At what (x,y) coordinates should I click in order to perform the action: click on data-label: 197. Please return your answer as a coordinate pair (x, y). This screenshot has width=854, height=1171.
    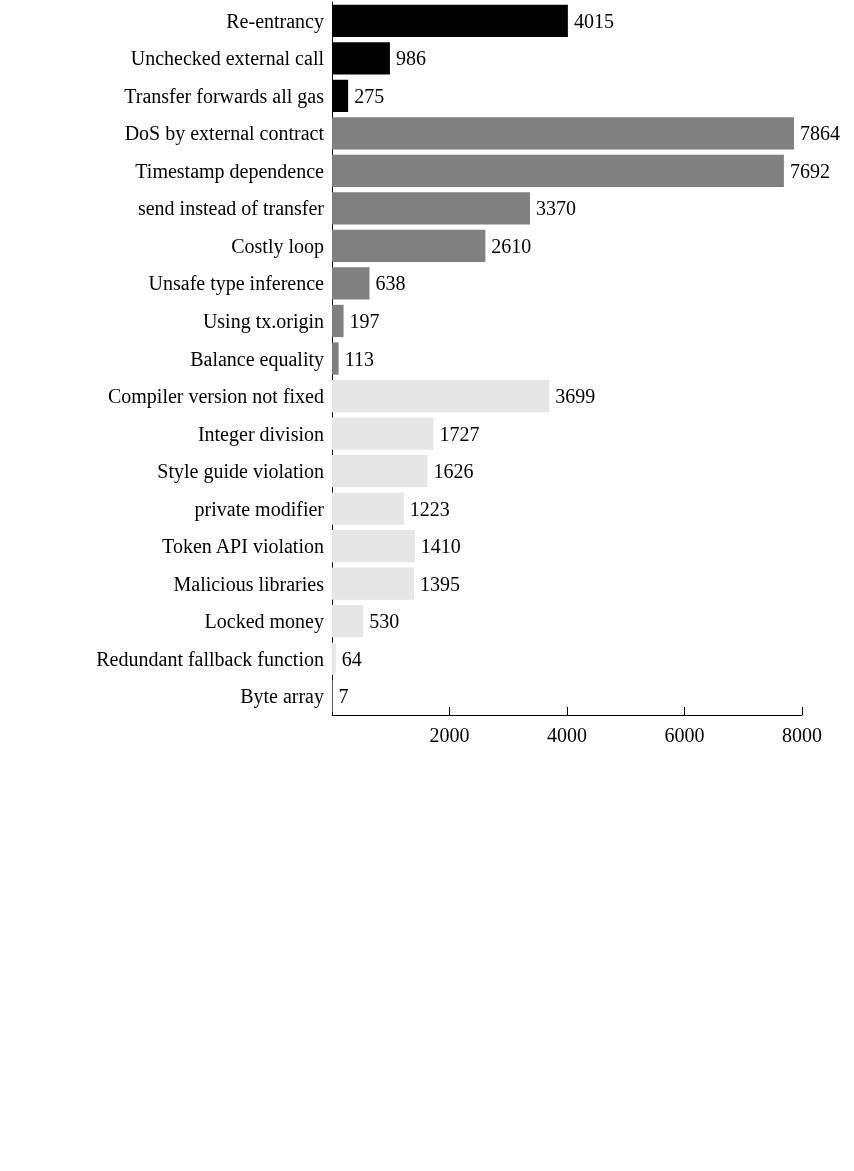
    Looking at the image, I should click on (364, 320).